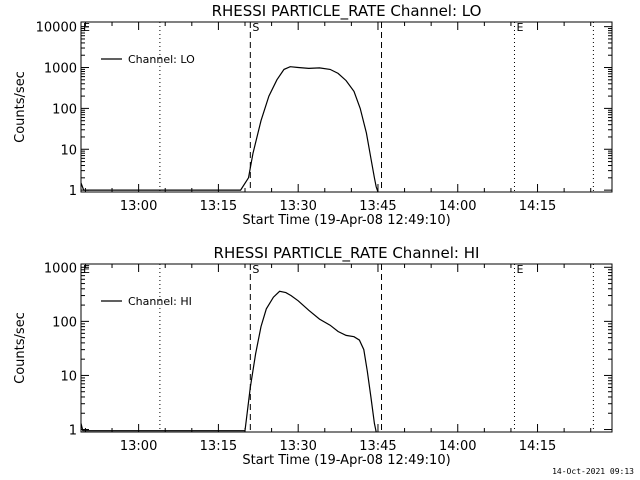  Describe the element at coordinates (161, 59) in the screenshot. I see `legend-label: Channel: LO` at that location.